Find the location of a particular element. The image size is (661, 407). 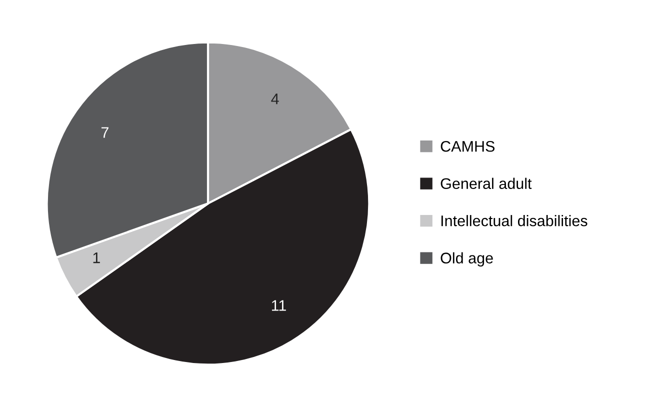

data-label: 11 is located at coordinates (279, 305).